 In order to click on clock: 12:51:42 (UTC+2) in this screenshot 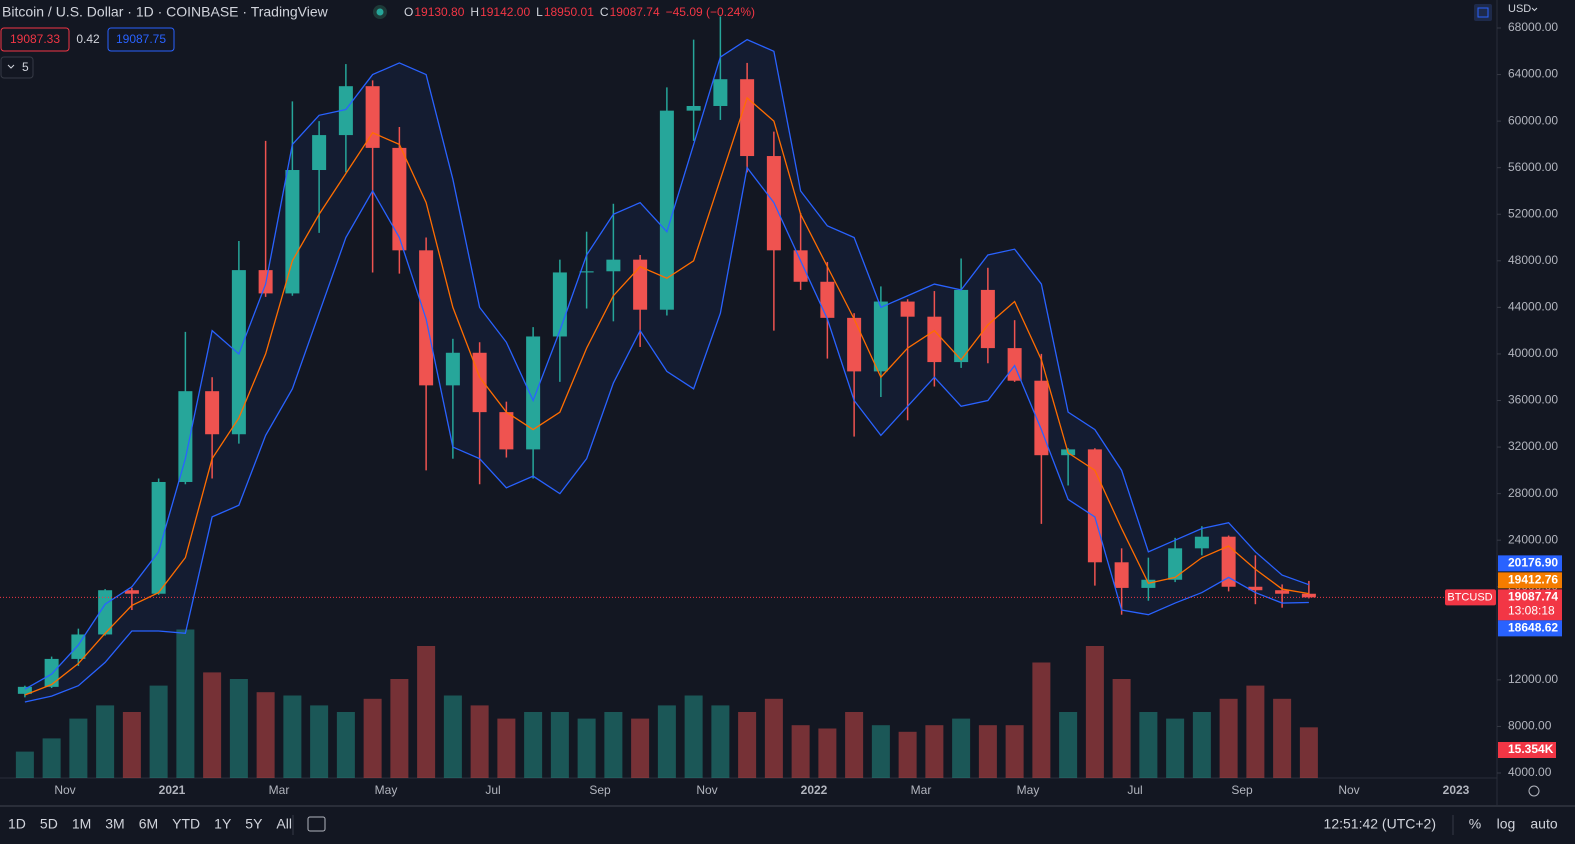, I will do `click(1380, 824)`.